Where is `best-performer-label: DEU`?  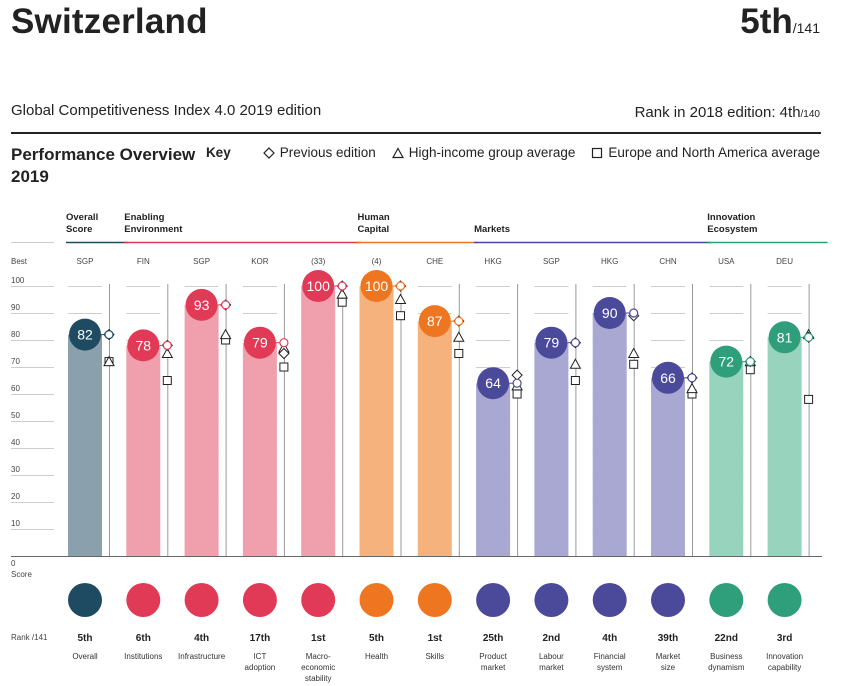 best-performer-label: DEU is located at coordinates (784, 261).